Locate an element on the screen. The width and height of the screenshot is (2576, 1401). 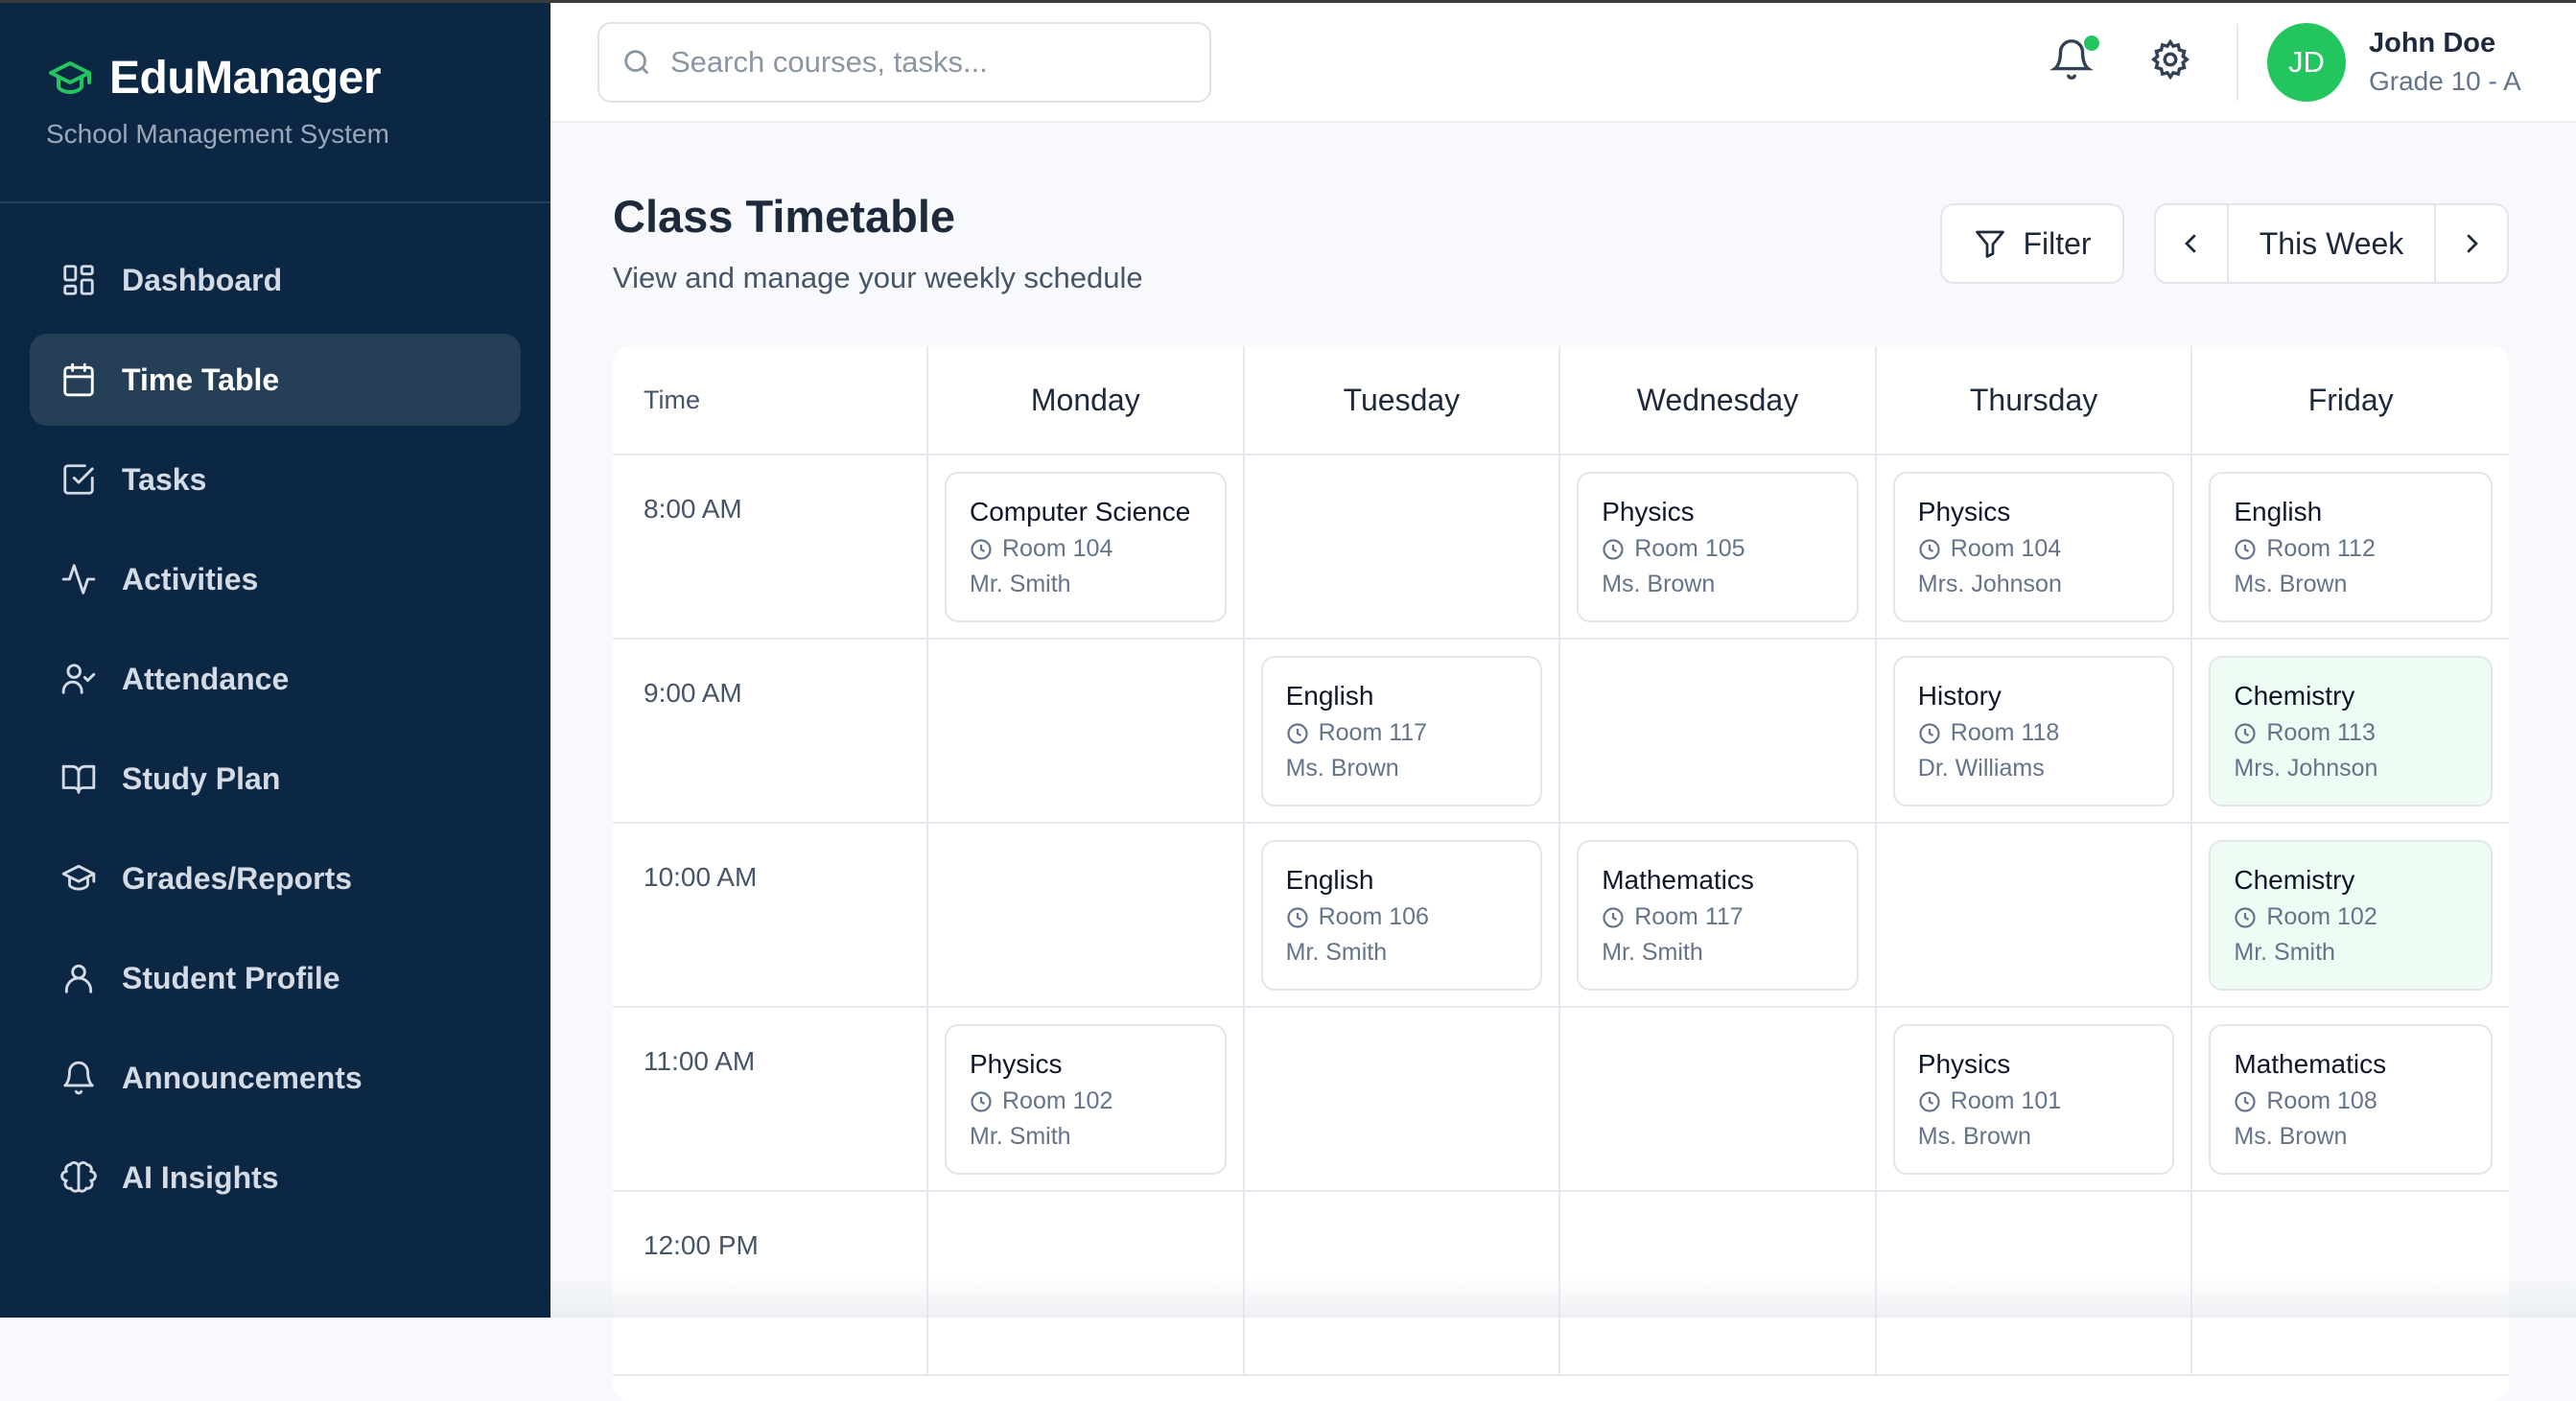
user-icon is located at coordinates (78, 978).